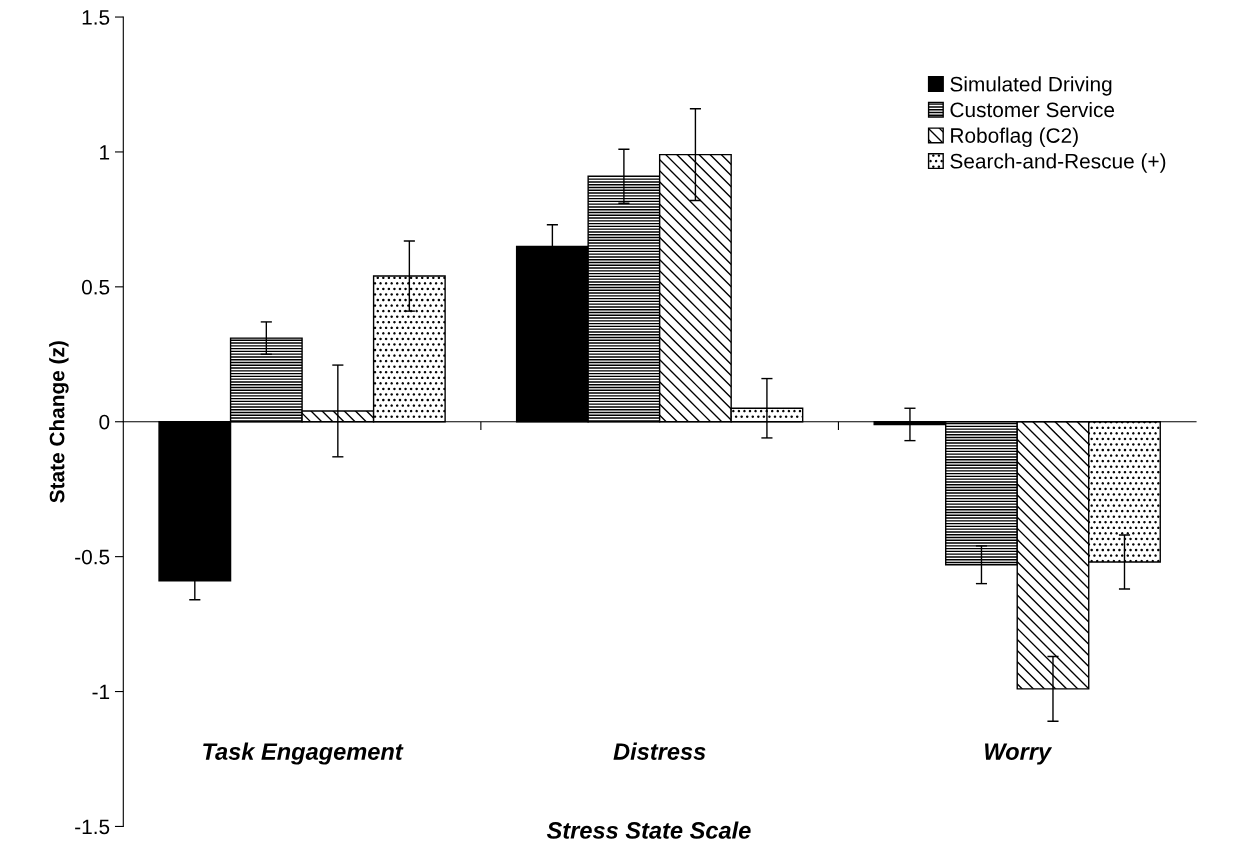  I want to click on legend-label: Roboflag (C2), so click(1014, 137).